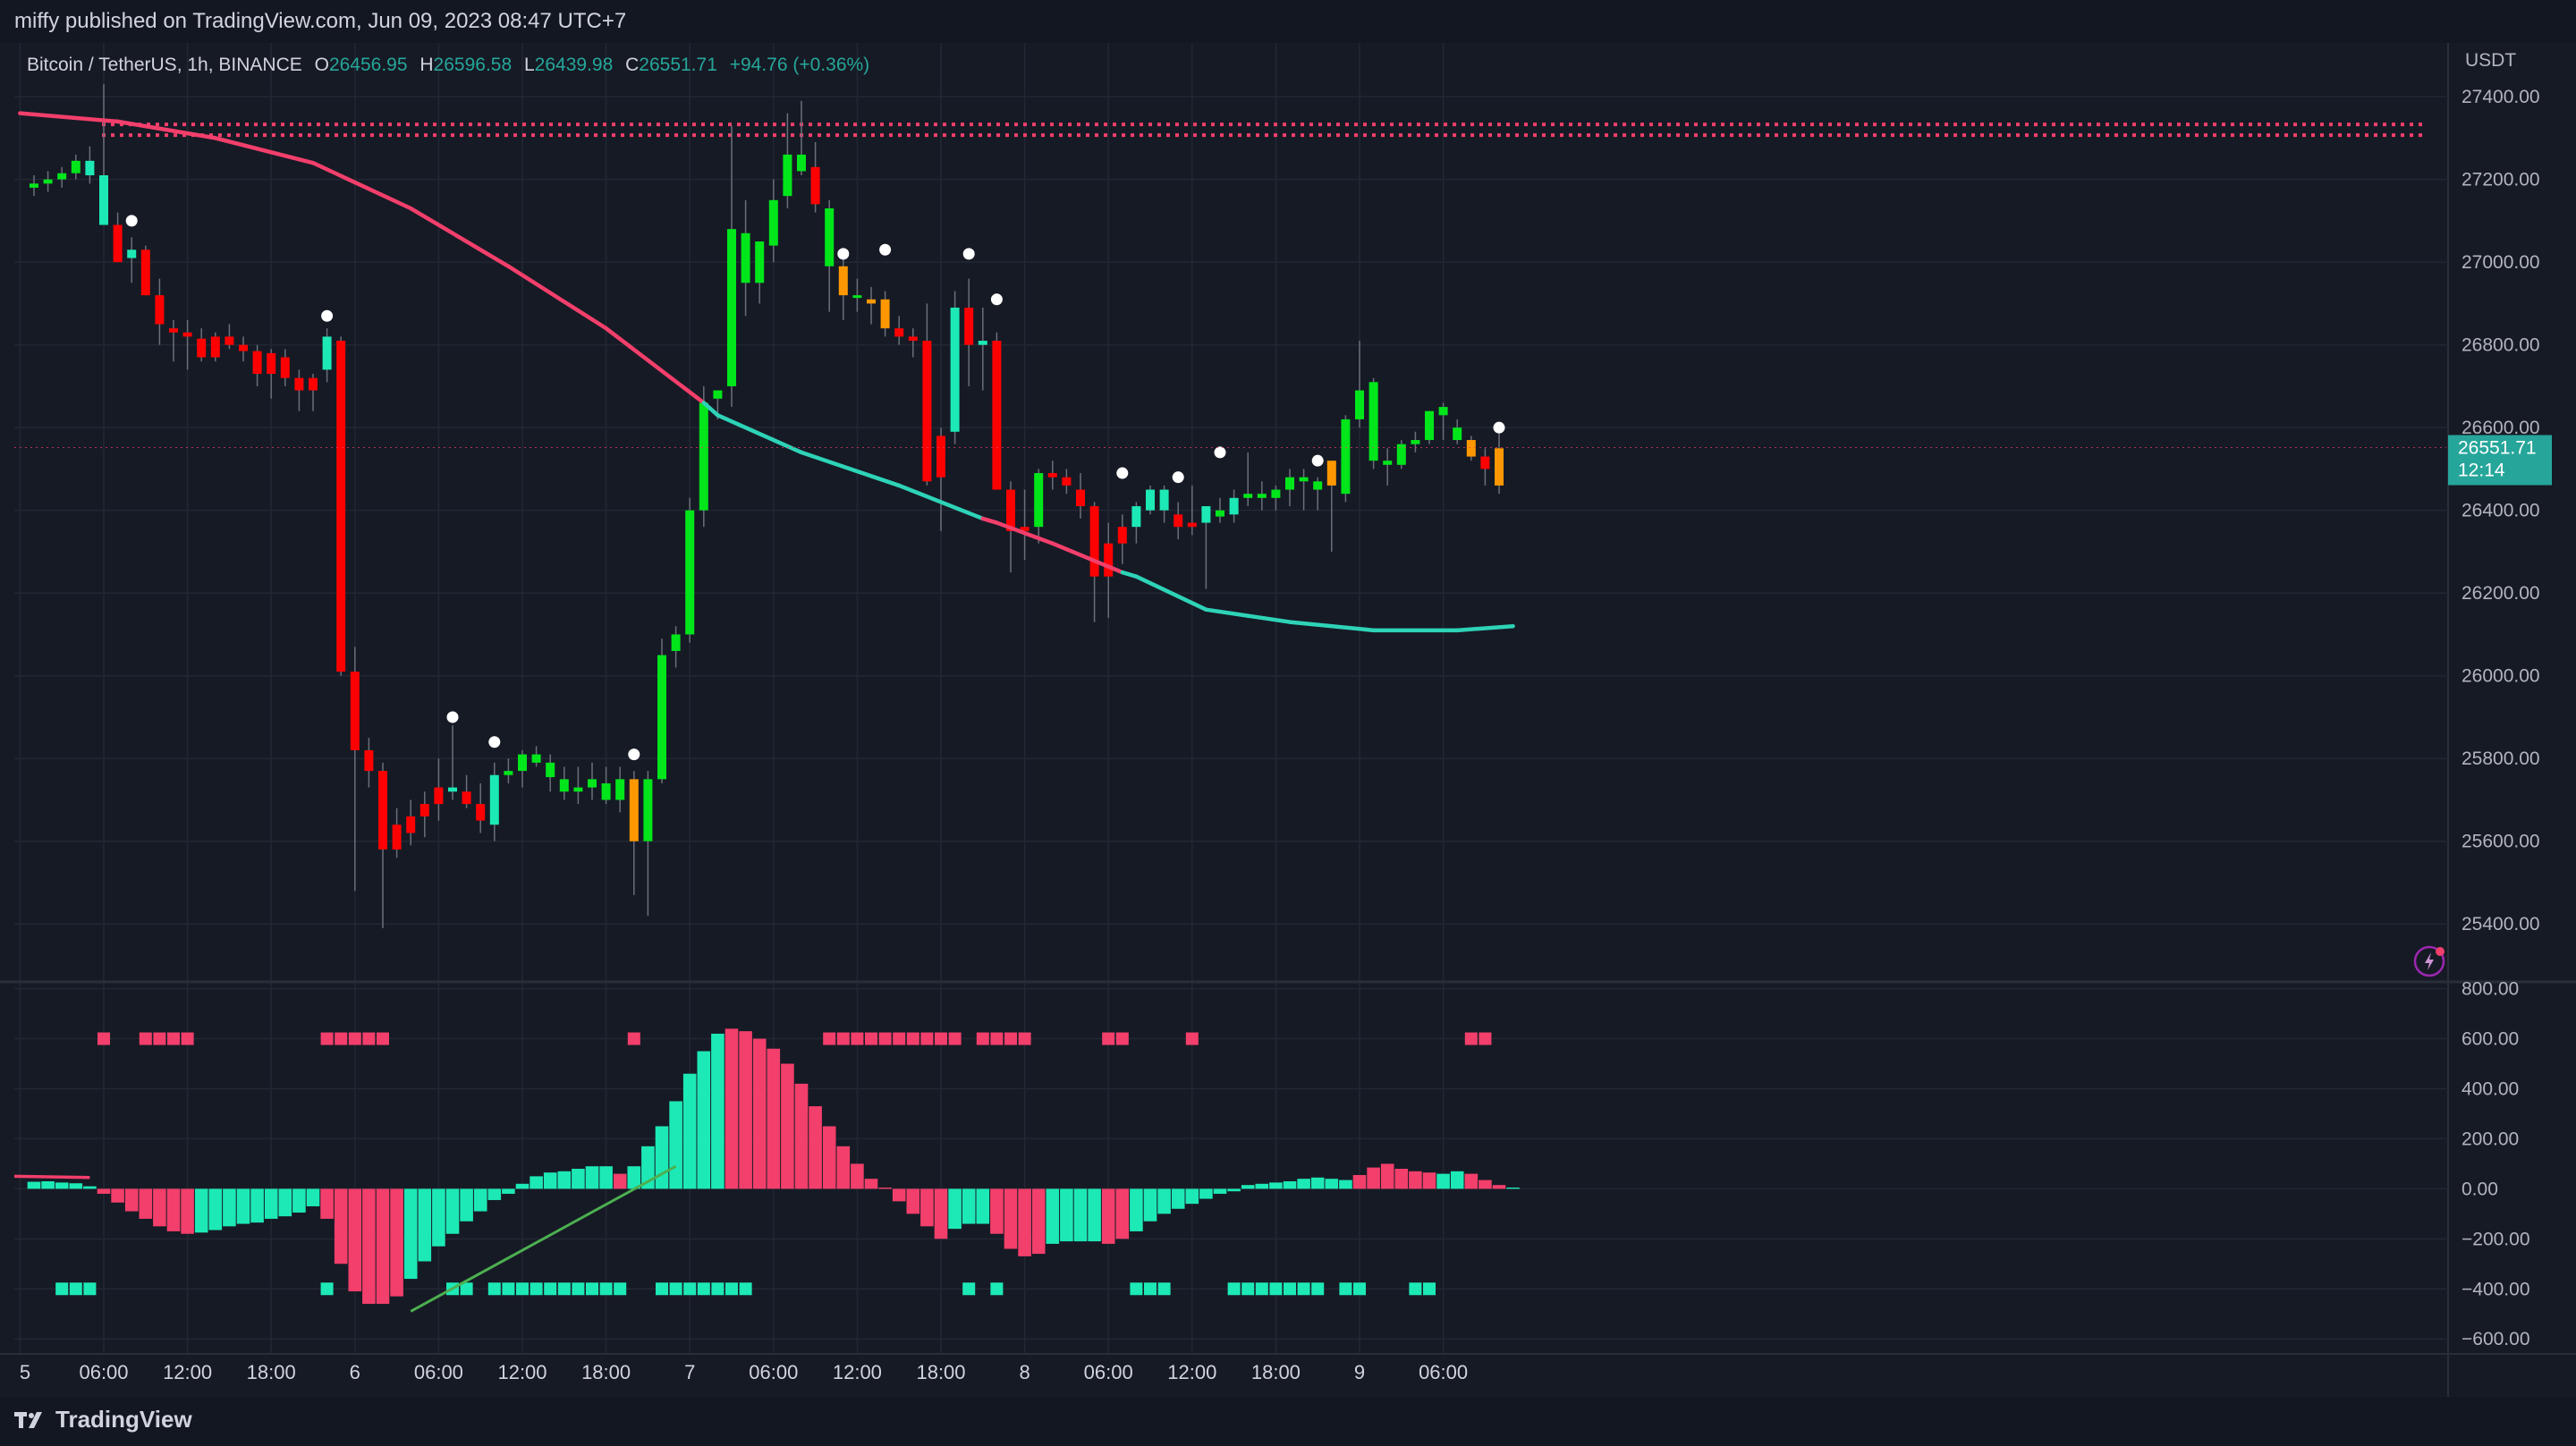 This screenshot has height=1446, width=2576. I want to click on tradingview-logo: TradingView, so click(103, 1420).